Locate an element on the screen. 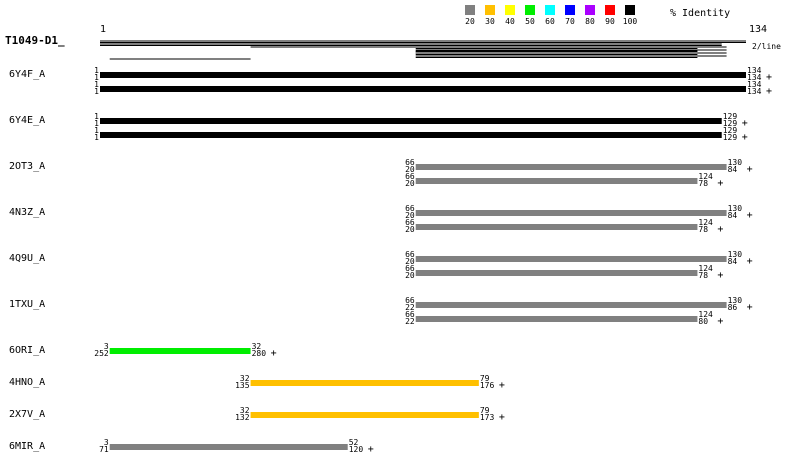  legend-label-40: 40 is located at coordinates (510, 21).